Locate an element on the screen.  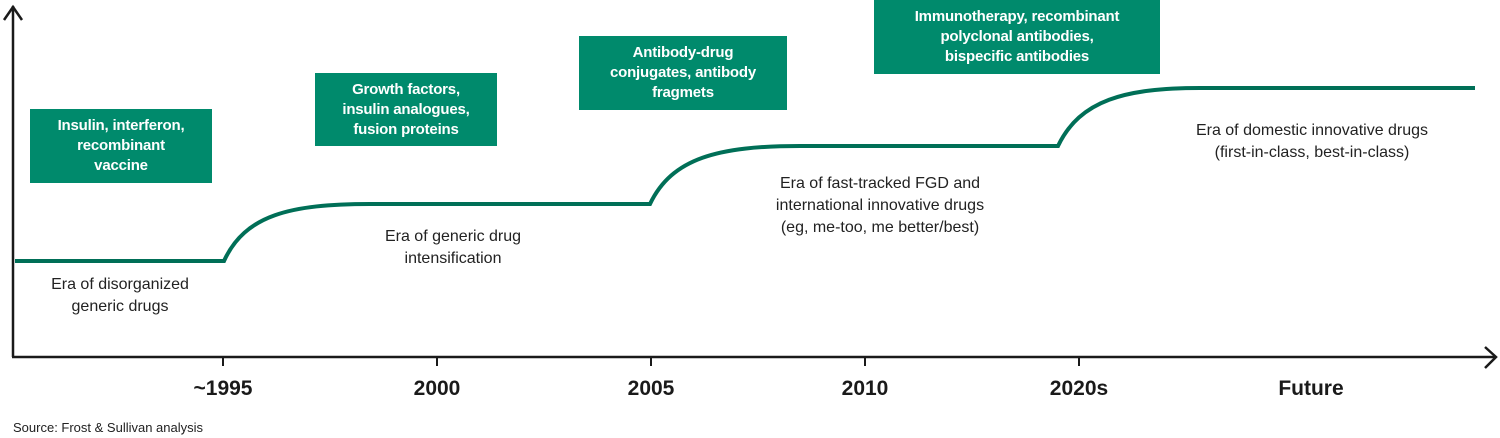
box-text: conjugates, antibody is located at coordinates (682, 72).